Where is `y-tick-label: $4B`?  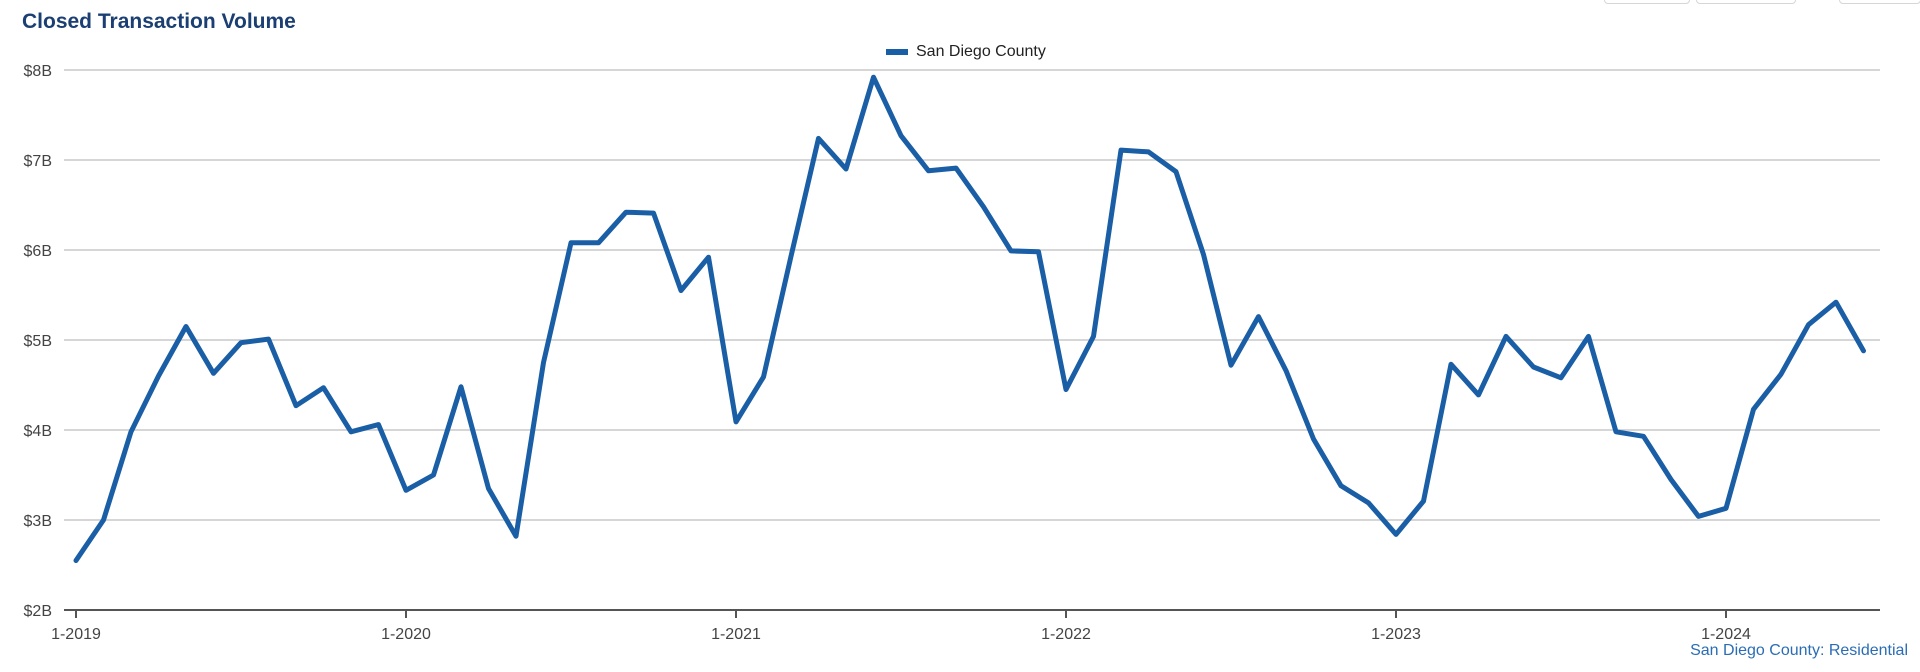 y-tick-label: $4B is located at coordinates (38, 431).